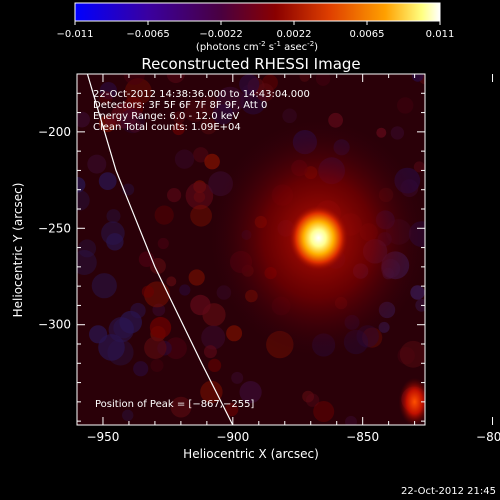  Describe the element at coordinates (251, 454) in the screenshot. I see `x-axis-label: Heliocentric X (arcsec)` at that location.